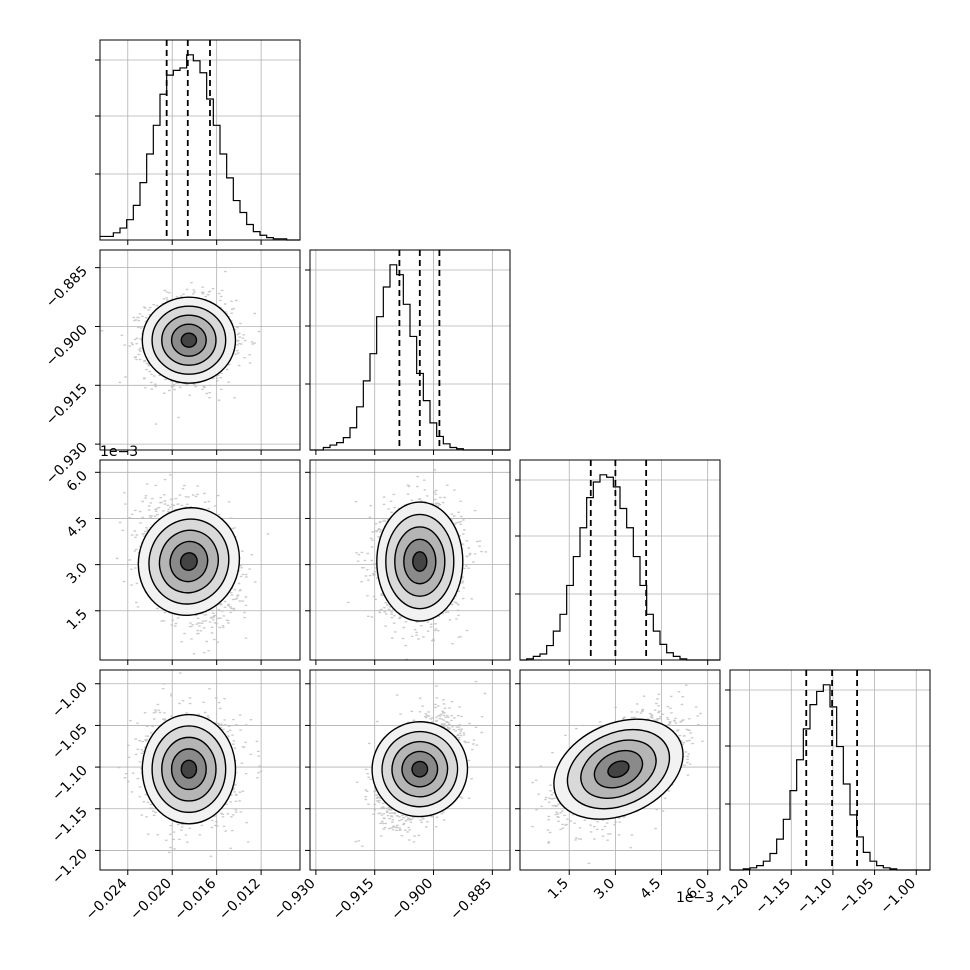 This screenshot has width=970, height=970. I want to click on x-tick-label: −0.016, so click(196, 899).